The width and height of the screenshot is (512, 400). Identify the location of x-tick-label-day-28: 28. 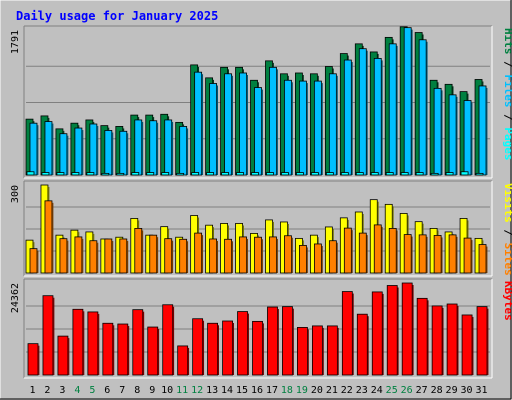
(437, 390).